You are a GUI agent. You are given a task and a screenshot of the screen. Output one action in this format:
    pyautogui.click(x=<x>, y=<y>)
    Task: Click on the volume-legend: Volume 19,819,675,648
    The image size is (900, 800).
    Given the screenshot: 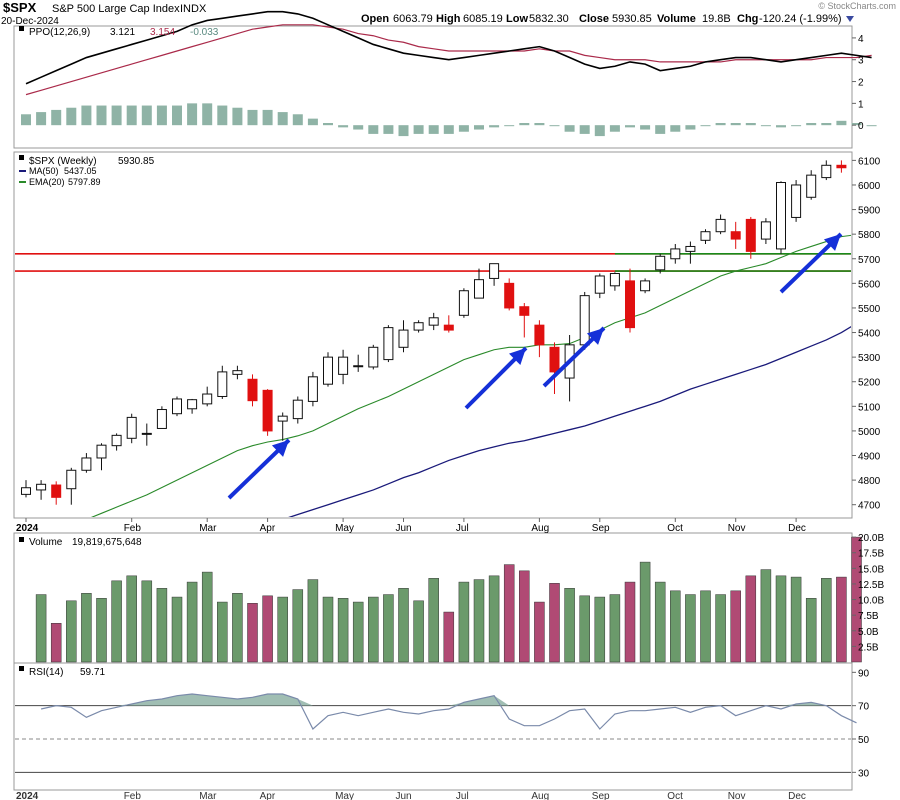 What is the action you would take?
    pyautogui.click(x=80, y=542)
    